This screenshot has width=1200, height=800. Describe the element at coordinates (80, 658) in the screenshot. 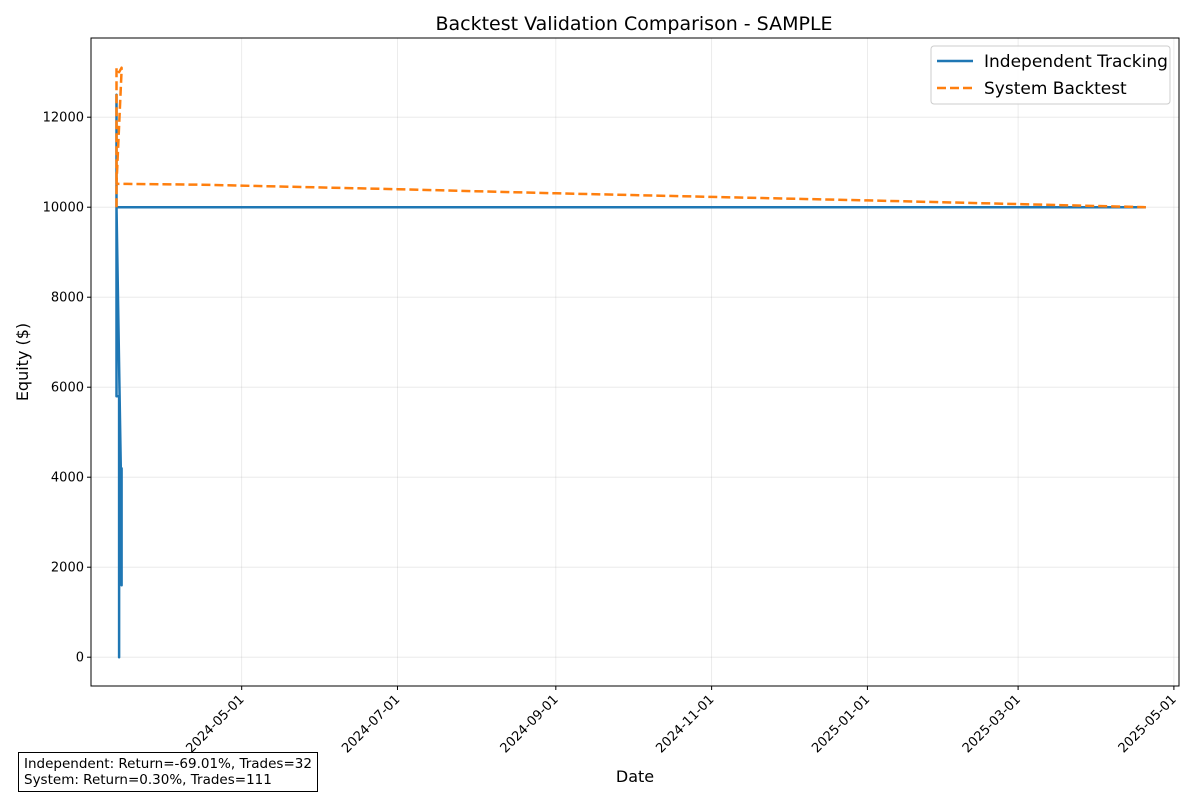

I see `y-tick-label: 0` at that location.